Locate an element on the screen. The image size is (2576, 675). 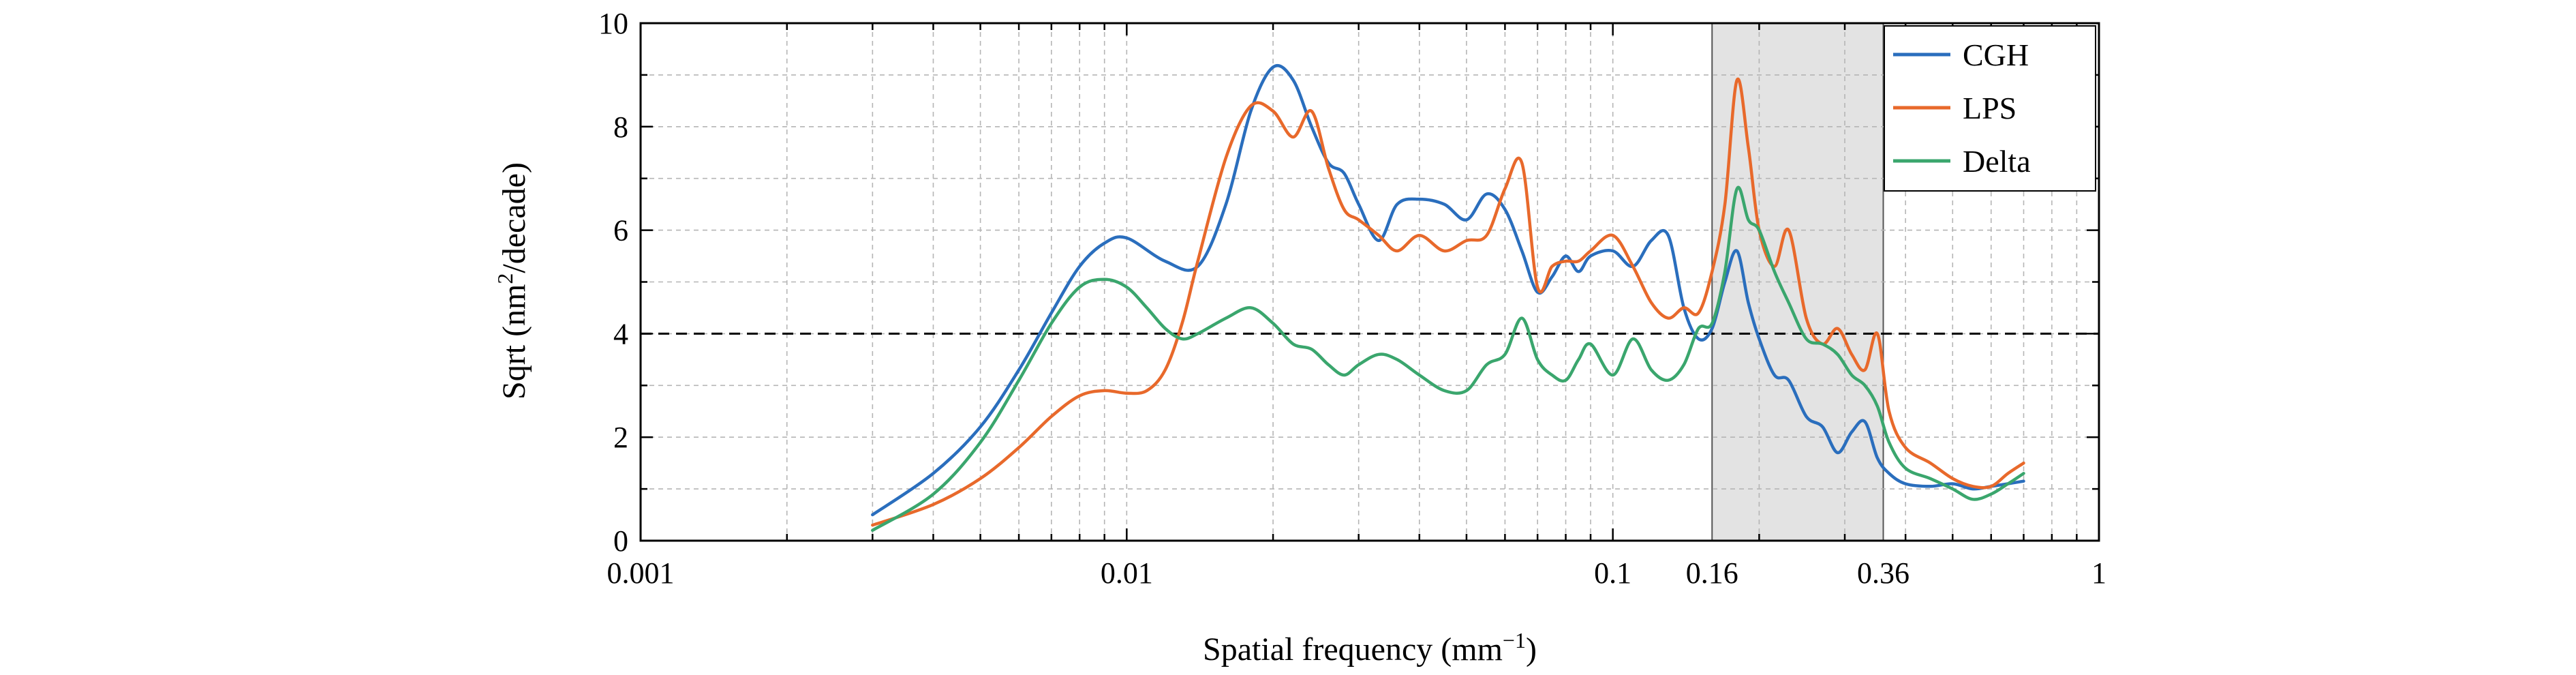
x-axis-title-sup: −1 is located at coordinates (1514, 640).